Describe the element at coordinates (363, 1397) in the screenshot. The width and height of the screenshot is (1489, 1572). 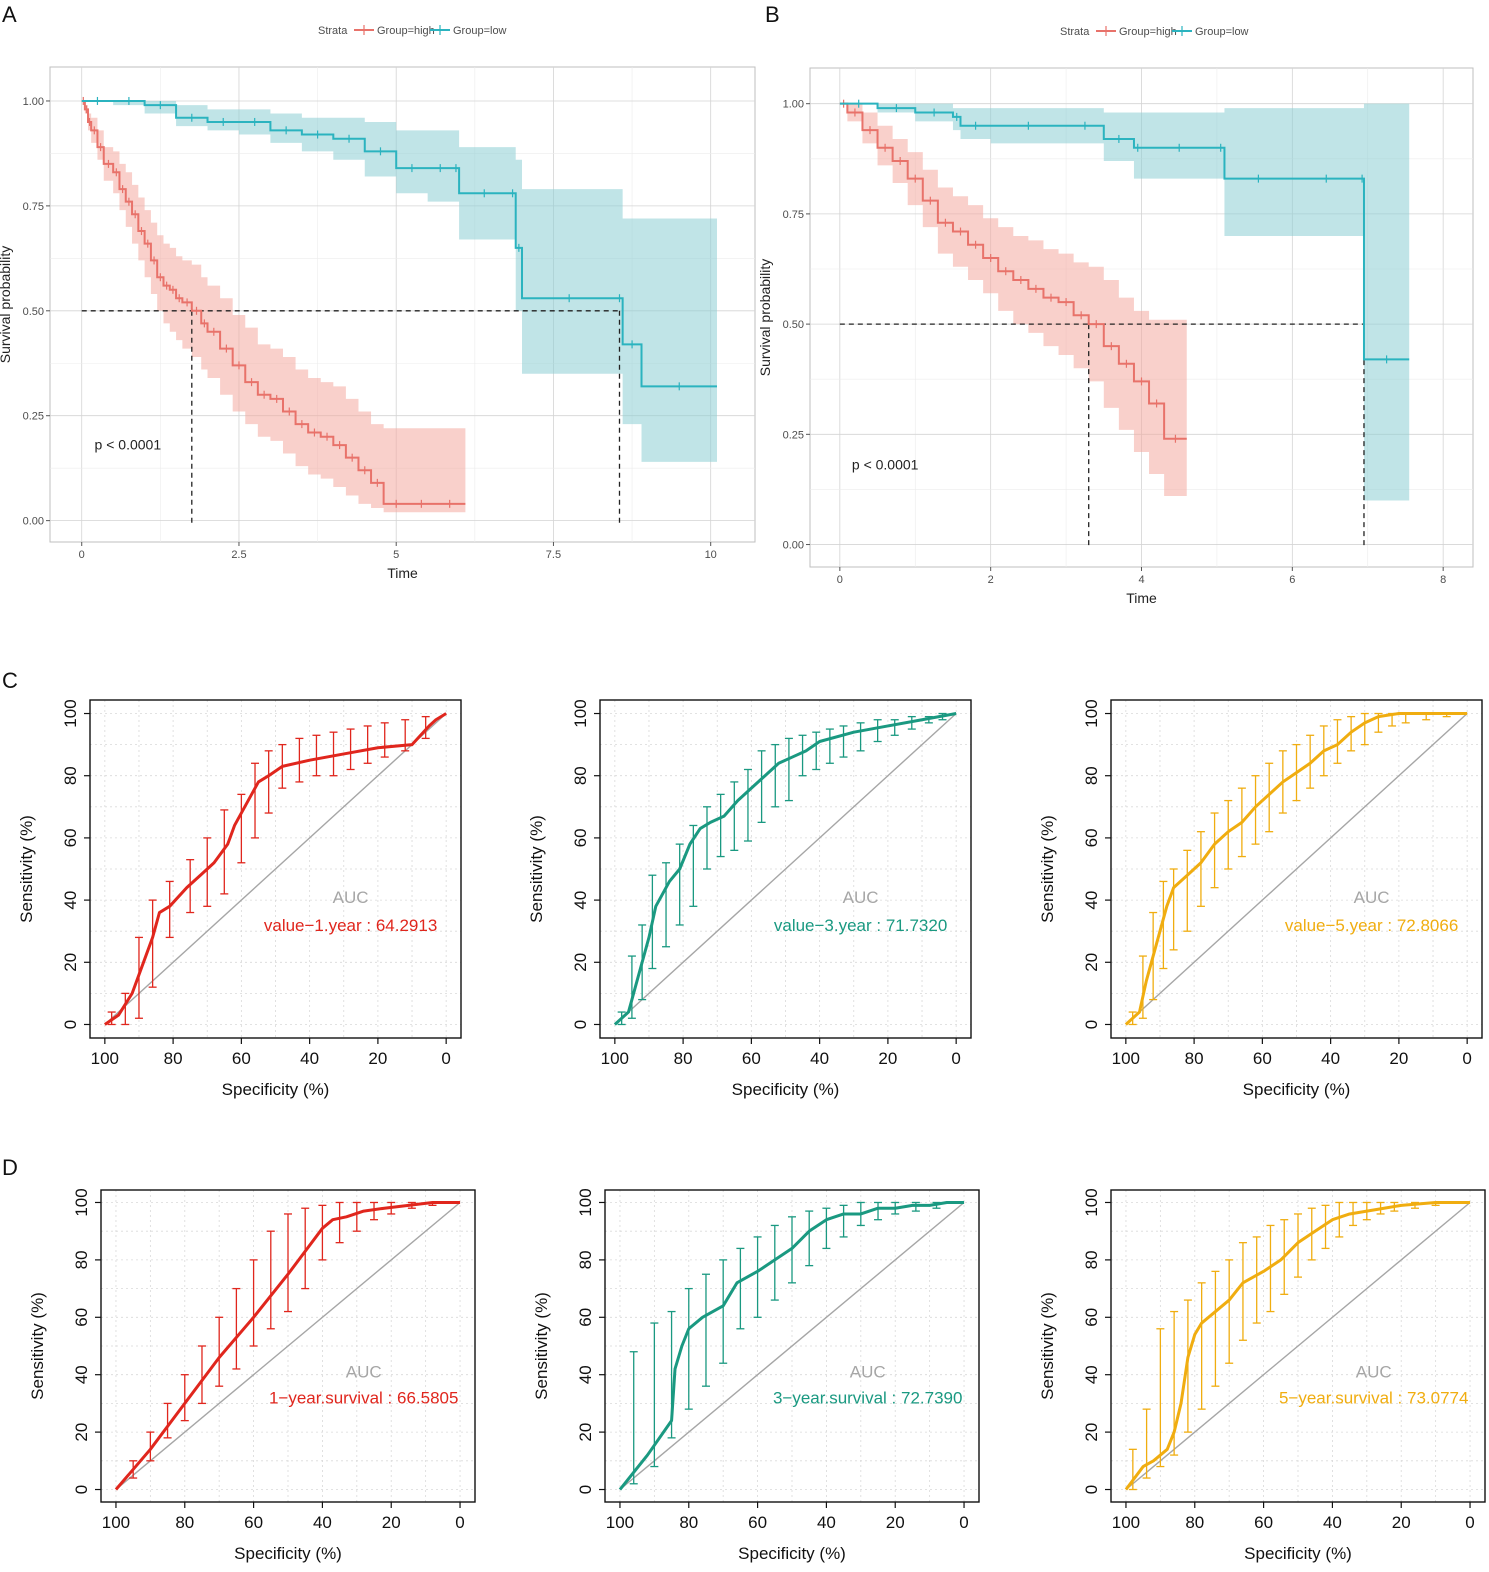
I see `roc-auc-value: 1−year.survival : 66.5805` at that location.